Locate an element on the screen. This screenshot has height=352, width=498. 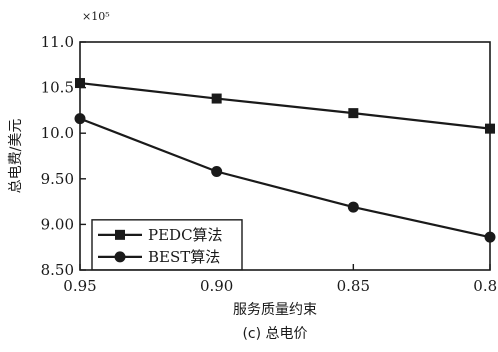
y-axis-title: 总电费/美元 is located at coordinates (16, 156).